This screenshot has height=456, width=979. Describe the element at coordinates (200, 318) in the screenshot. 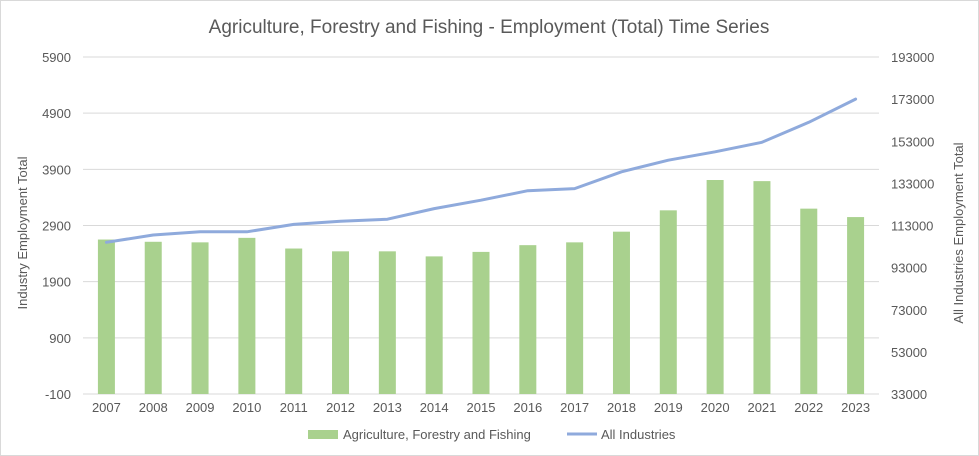

I see `bar-2009` at that location.